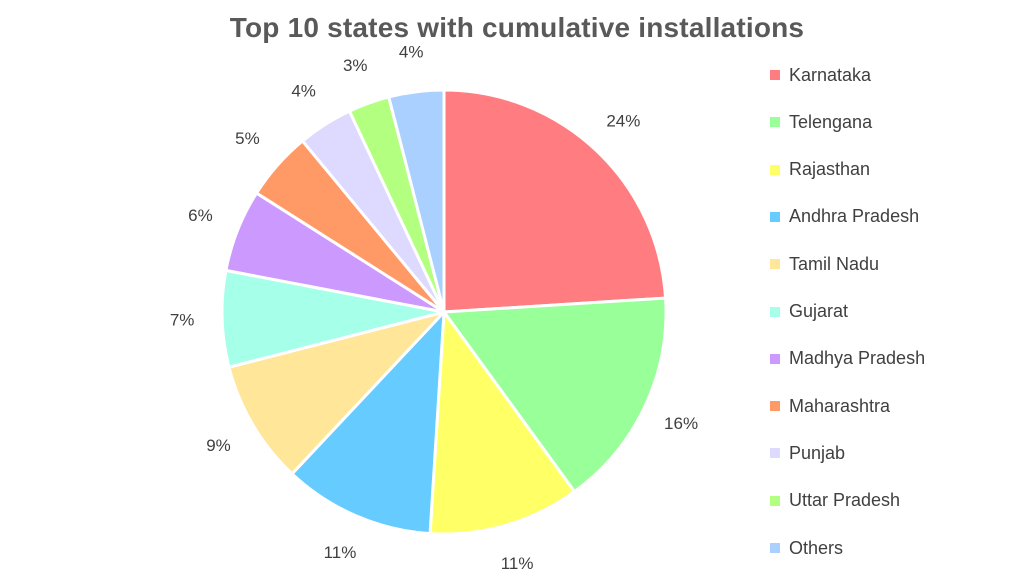 This screenshot has width=1024, height=576. What do you see at coordinates (517, 563) in the screenshot?
I see `data-label-rajasthan: 11%` at bounding box center [517, 563].